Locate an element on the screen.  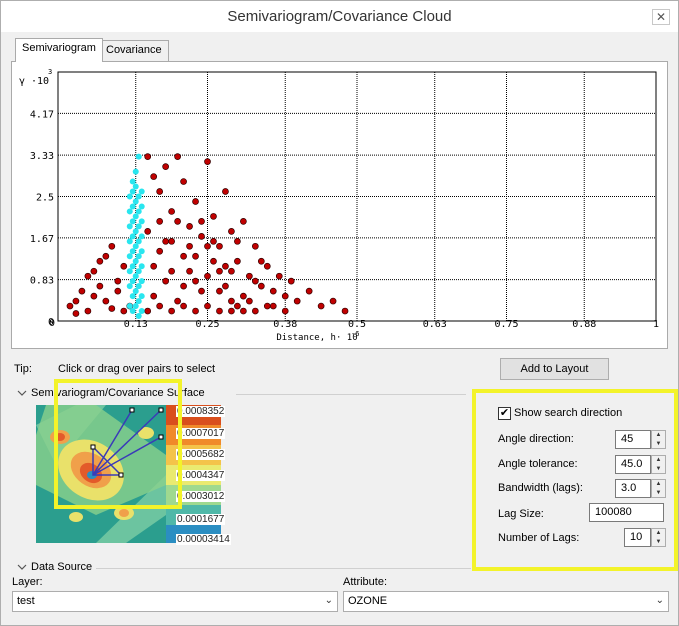
origin-tick-label: 0 is located at coordinates (52, 323).